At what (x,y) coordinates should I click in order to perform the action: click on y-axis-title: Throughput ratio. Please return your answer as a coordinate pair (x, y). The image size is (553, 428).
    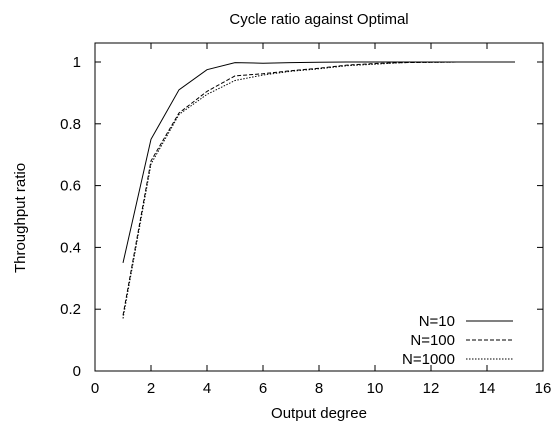
    Looking at the image, I should click on (20, 218).